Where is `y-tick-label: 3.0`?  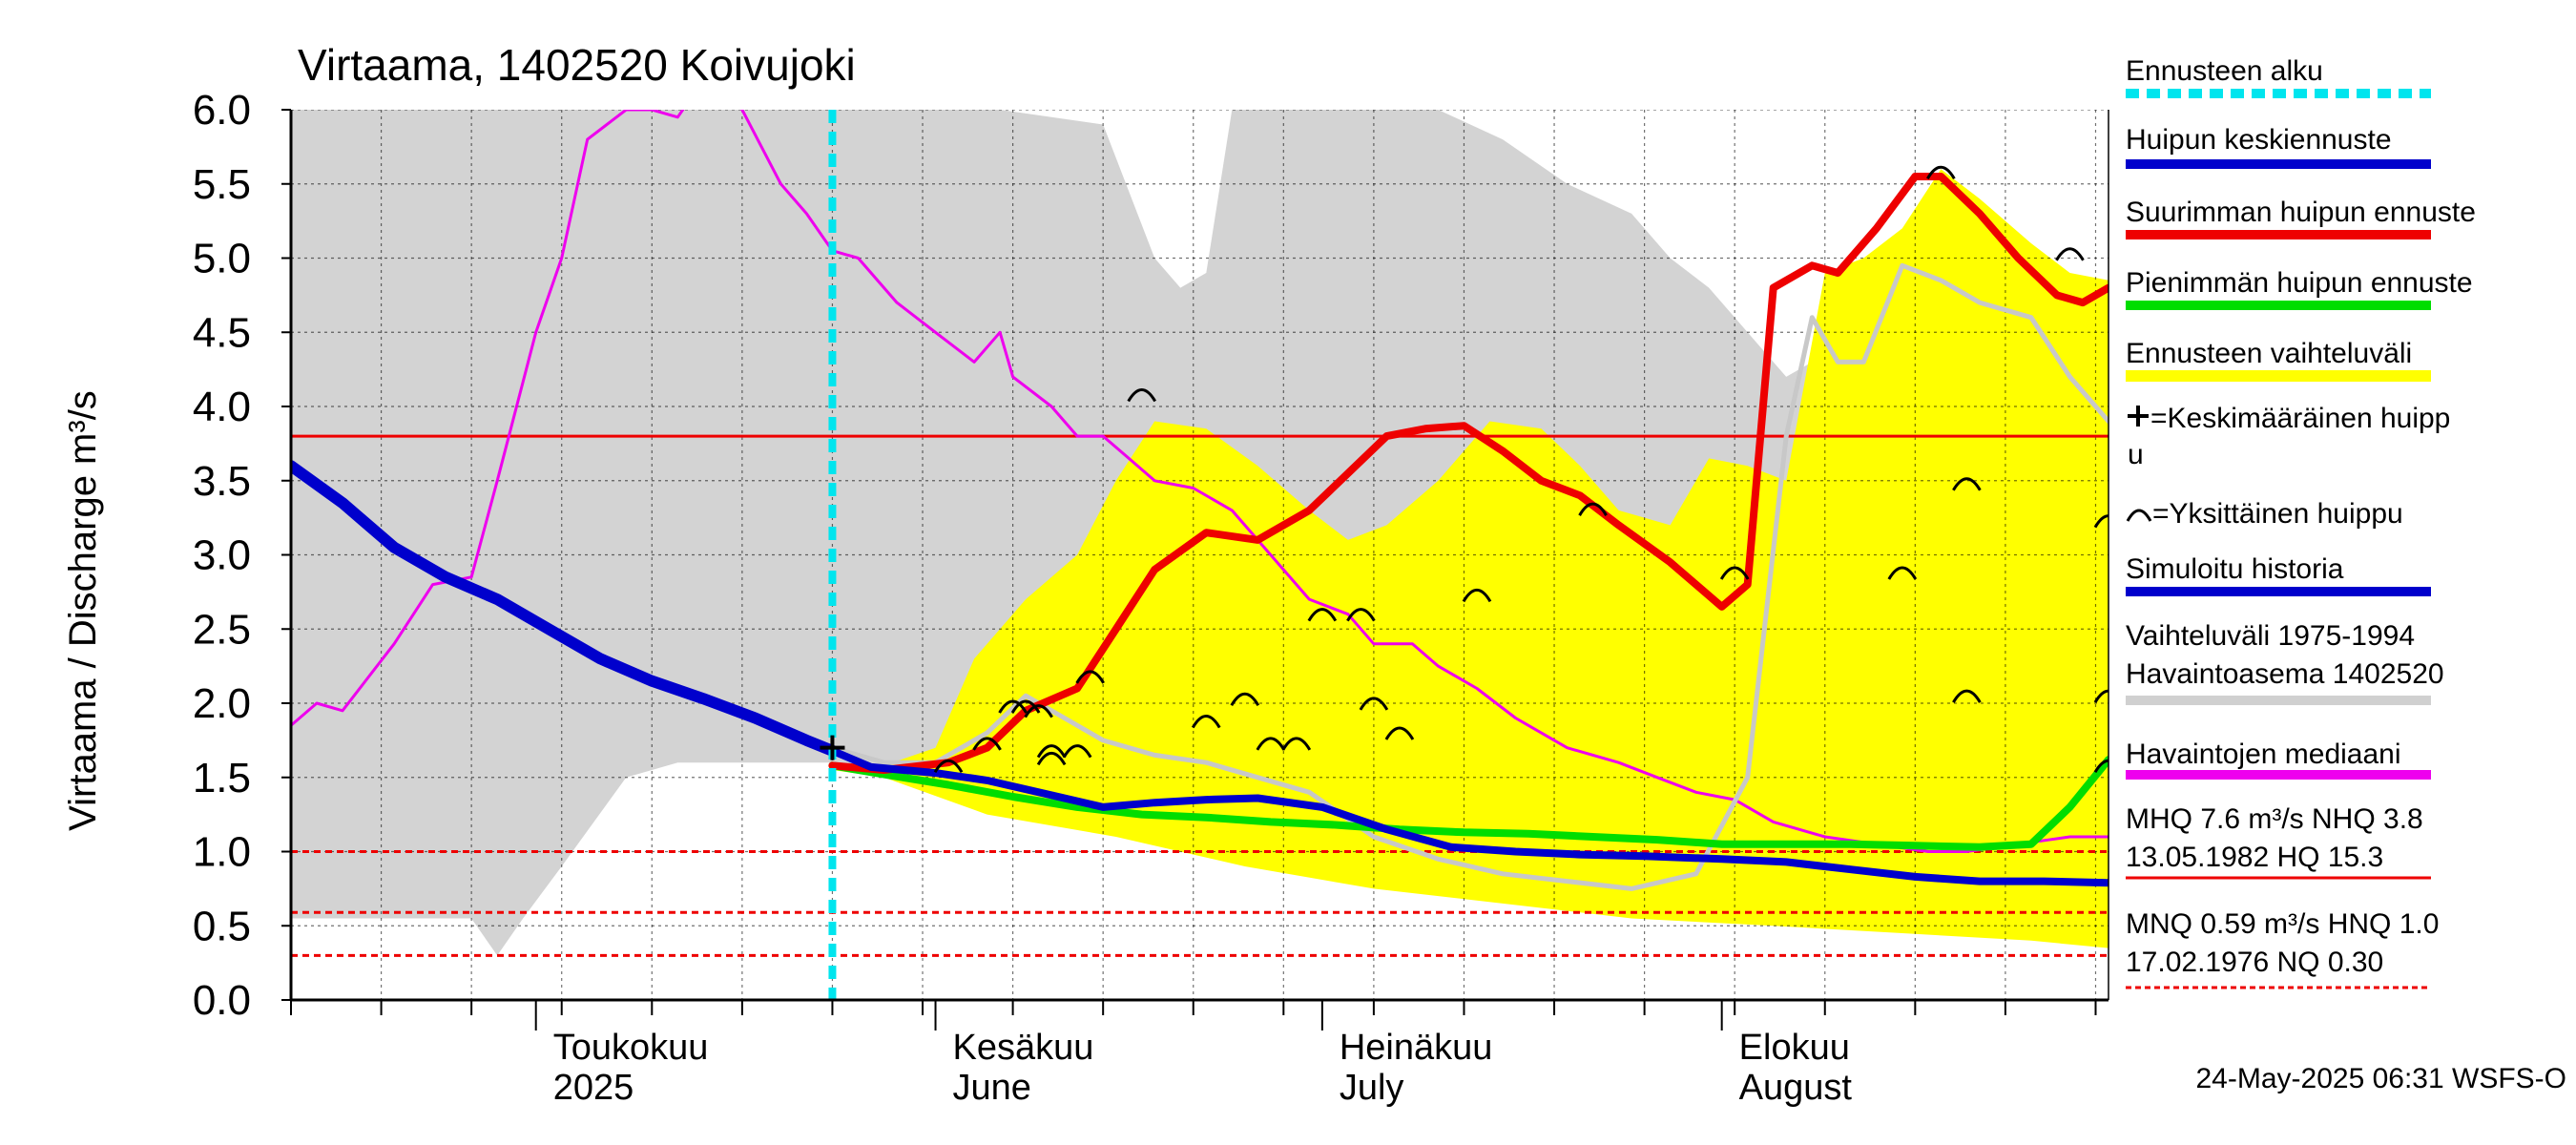
y-tick-label: 3.0 is located at coordinates (222, 555).